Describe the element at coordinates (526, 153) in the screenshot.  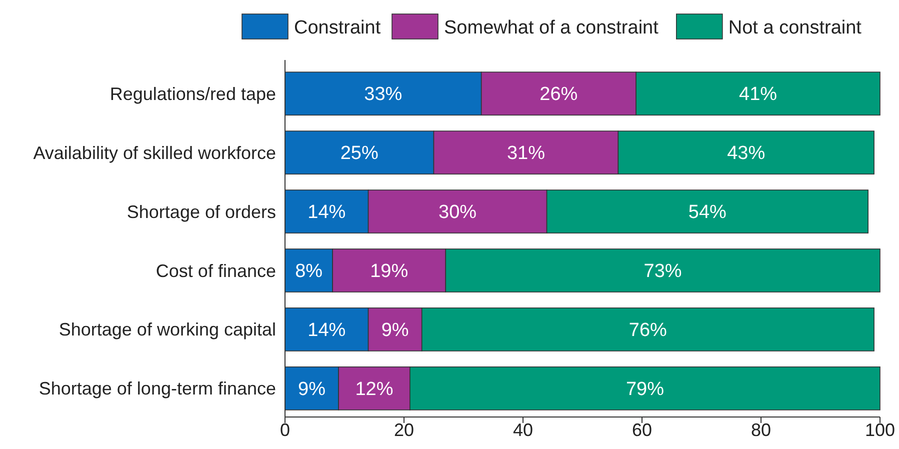
I see `data-label: 31%` at that location.